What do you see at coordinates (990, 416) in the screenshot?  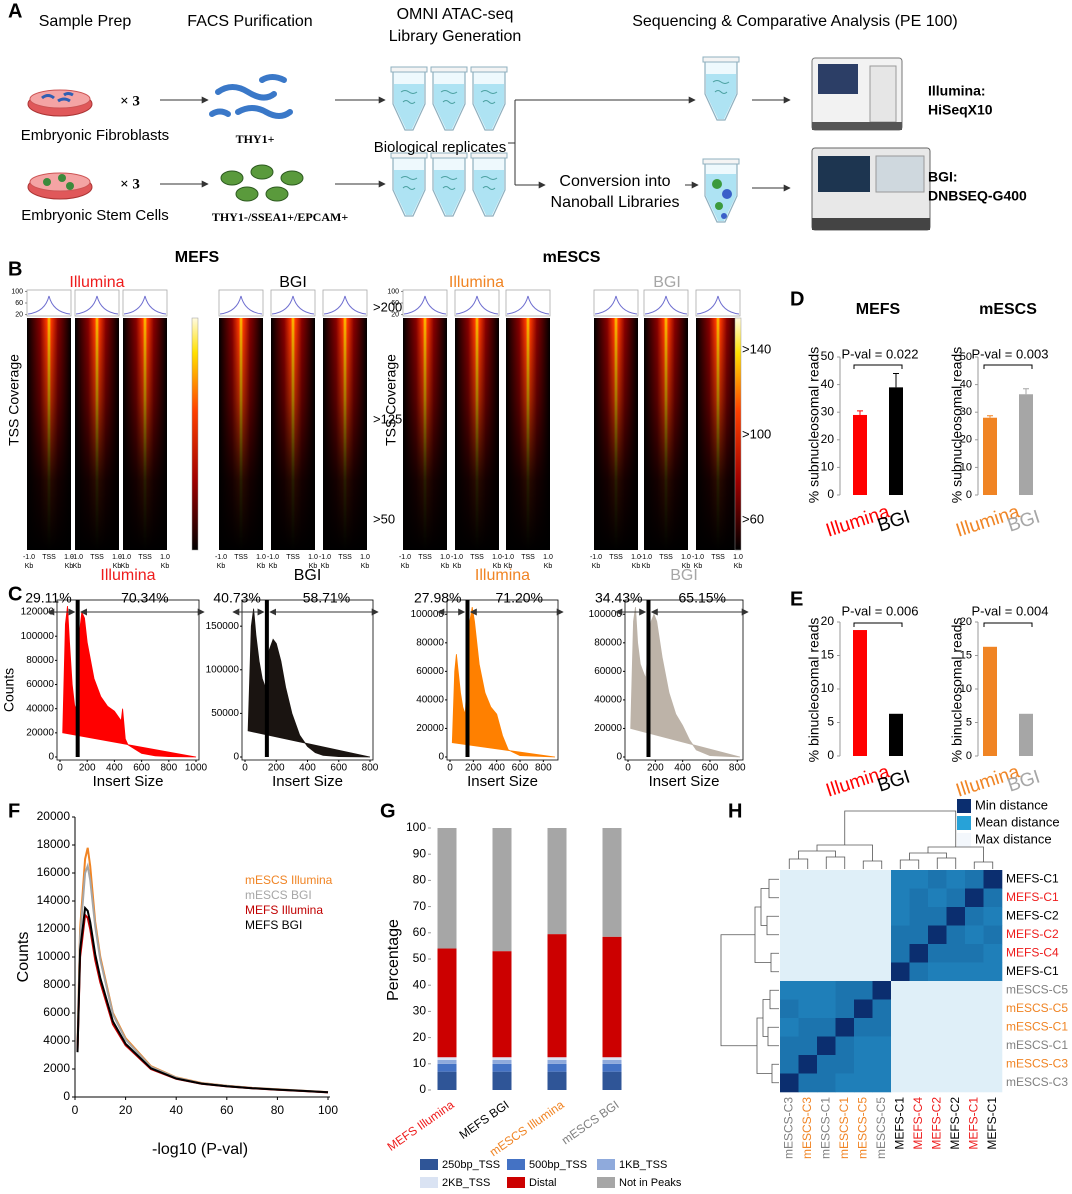 I see `error-bar` at bounding box center [990, 416].